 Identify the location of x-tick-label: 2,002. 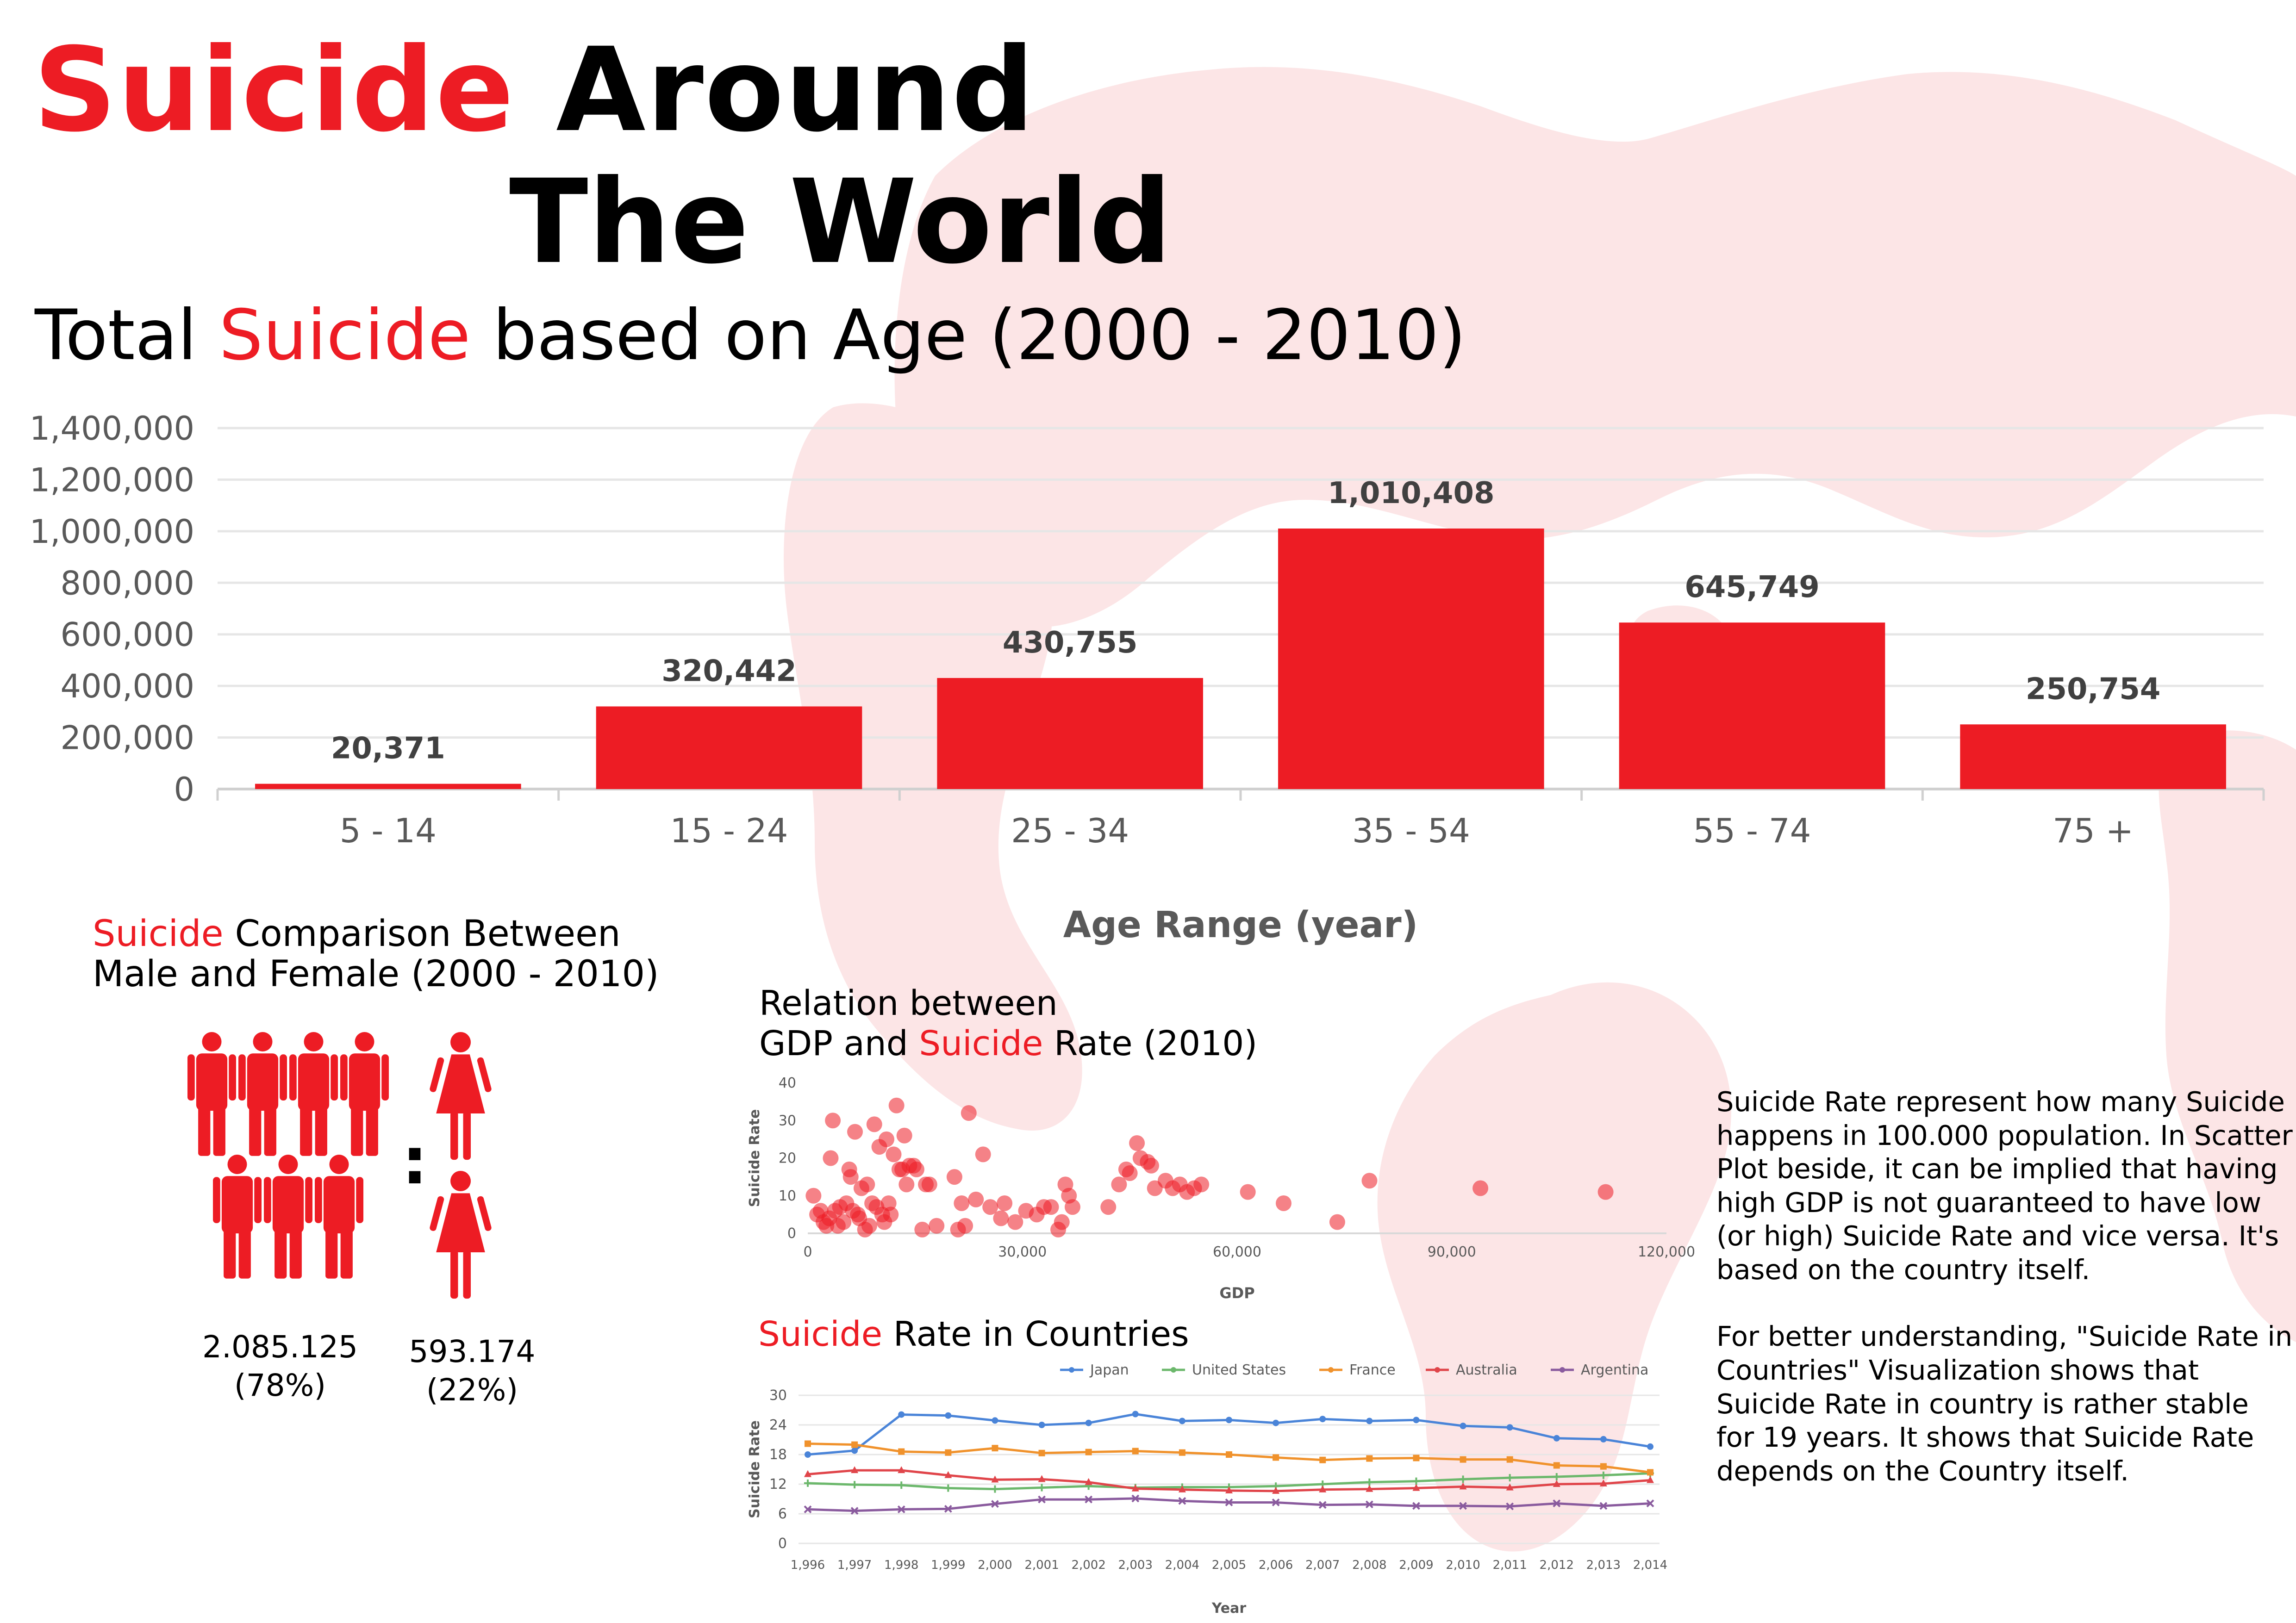
(1088, 1565).